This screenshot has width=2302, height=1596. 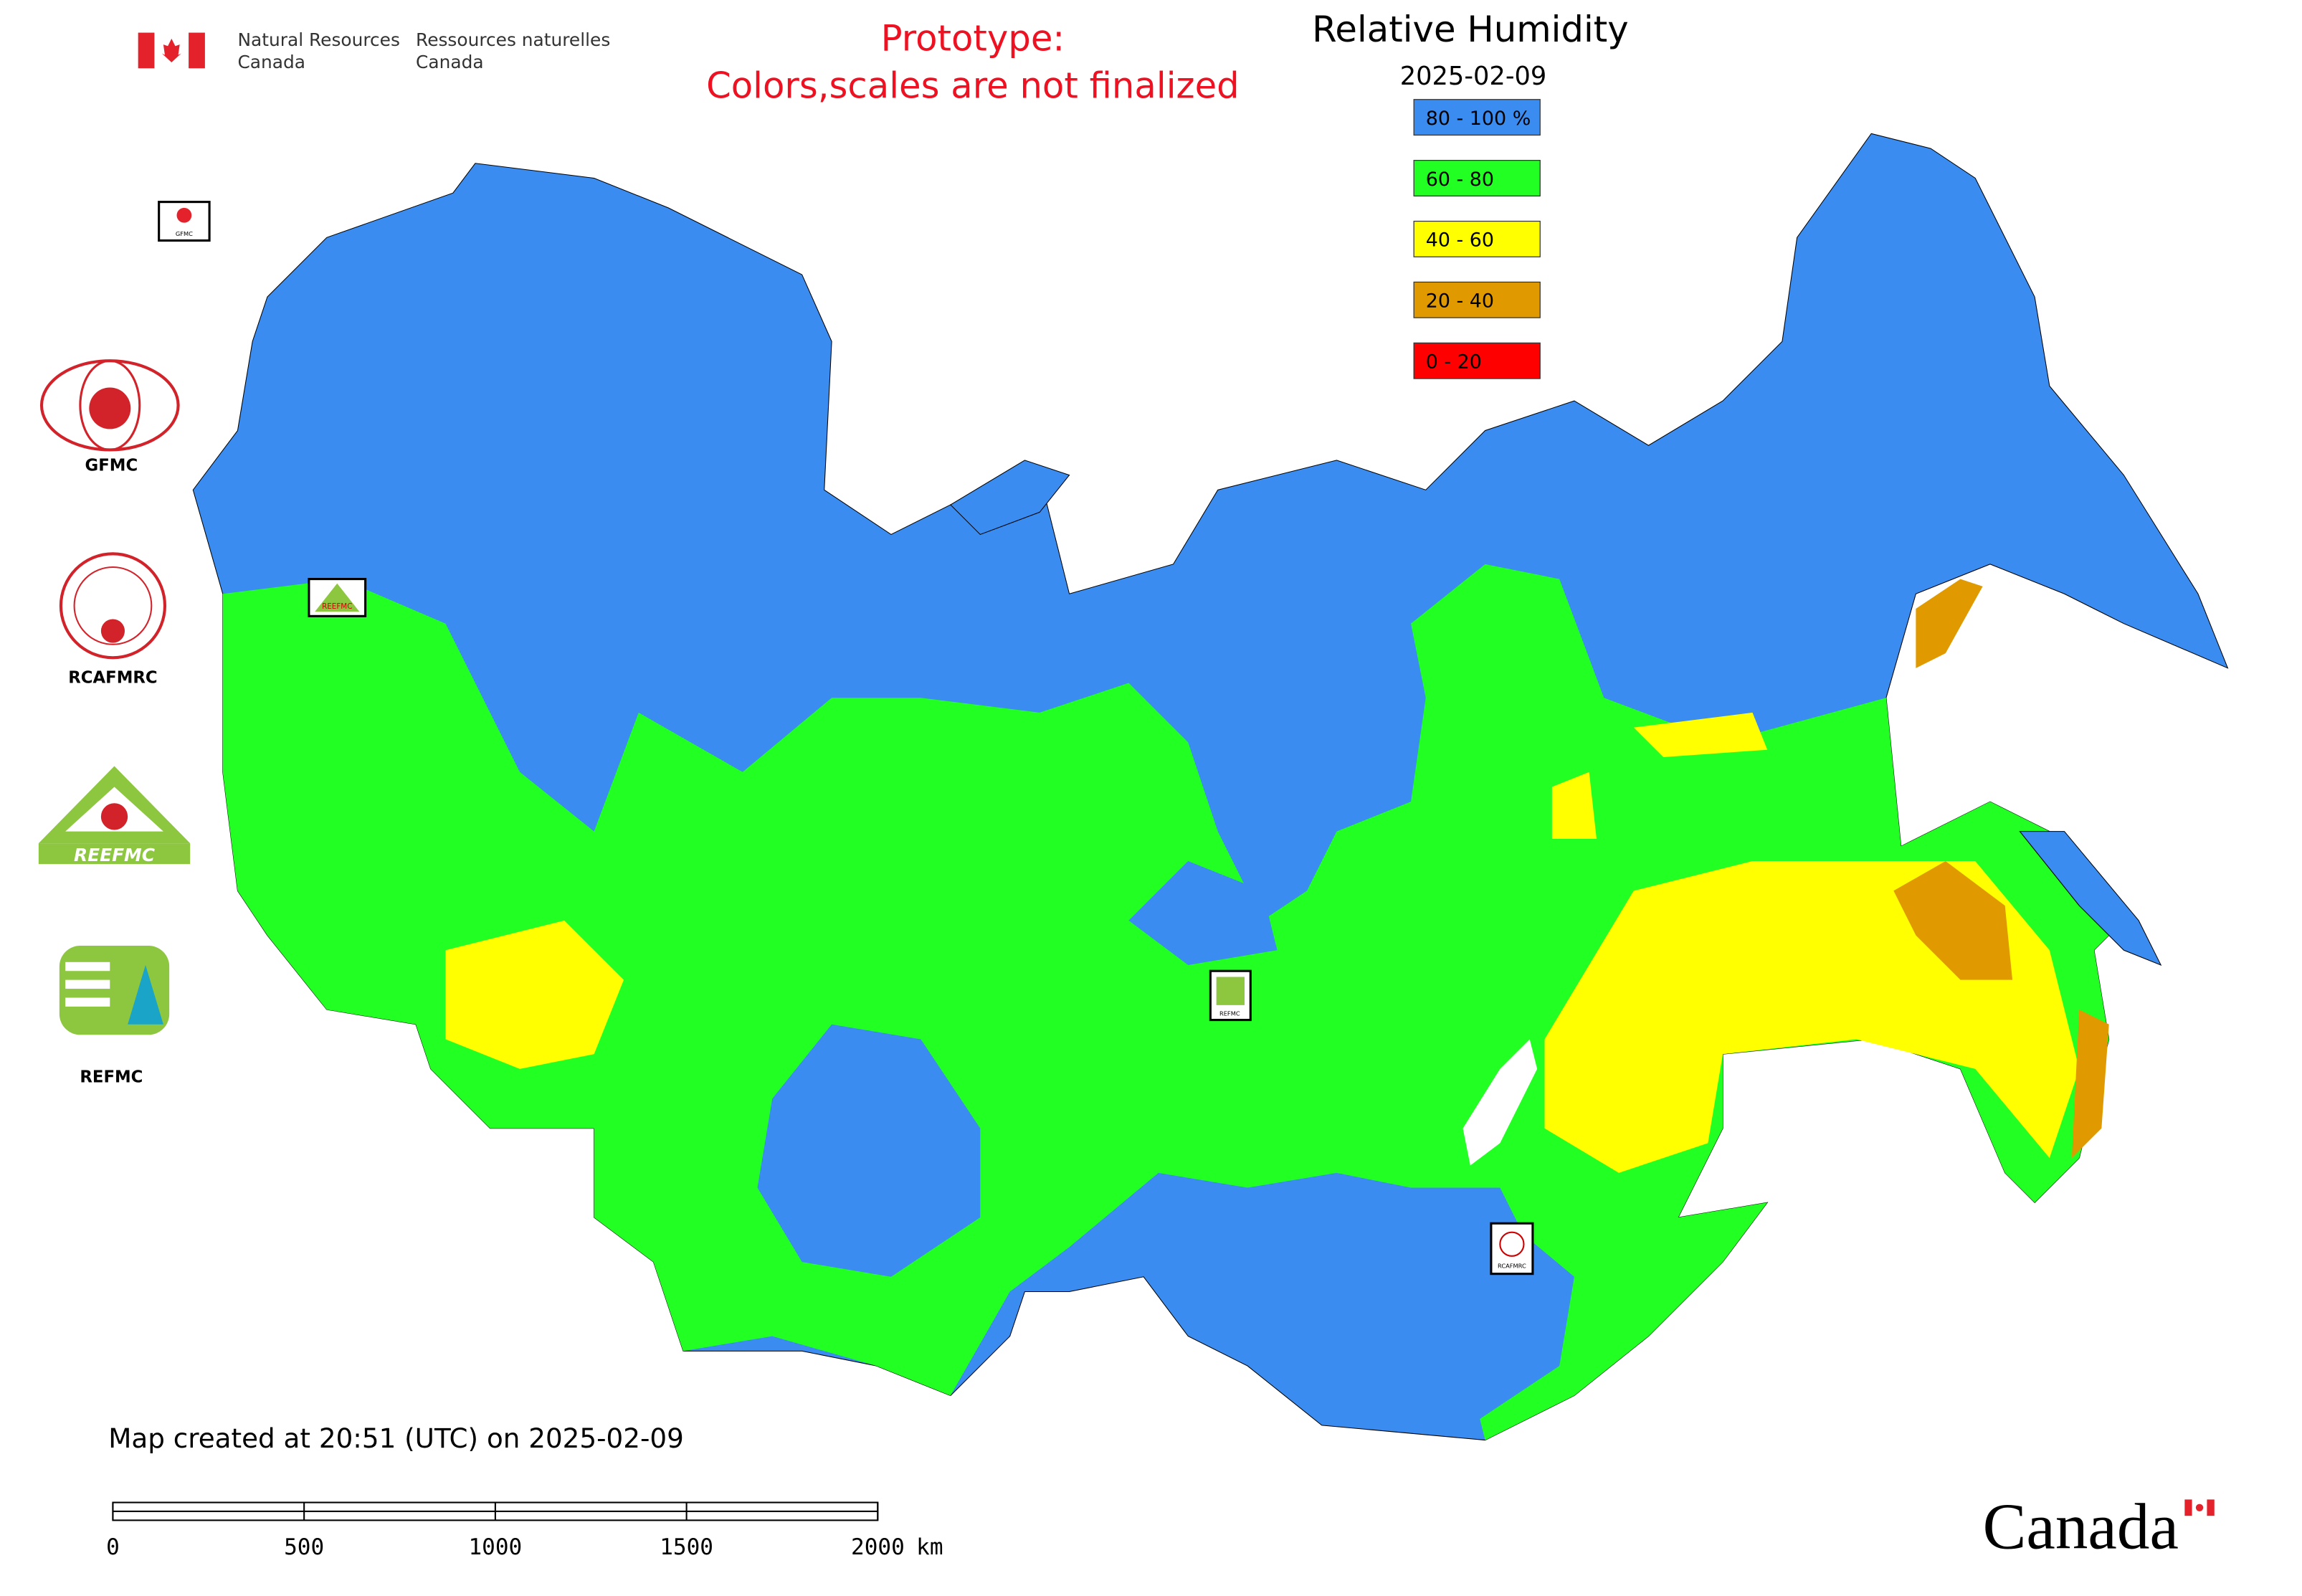 I want to click on scale-label: 1500, so click(x=686, y=1547).